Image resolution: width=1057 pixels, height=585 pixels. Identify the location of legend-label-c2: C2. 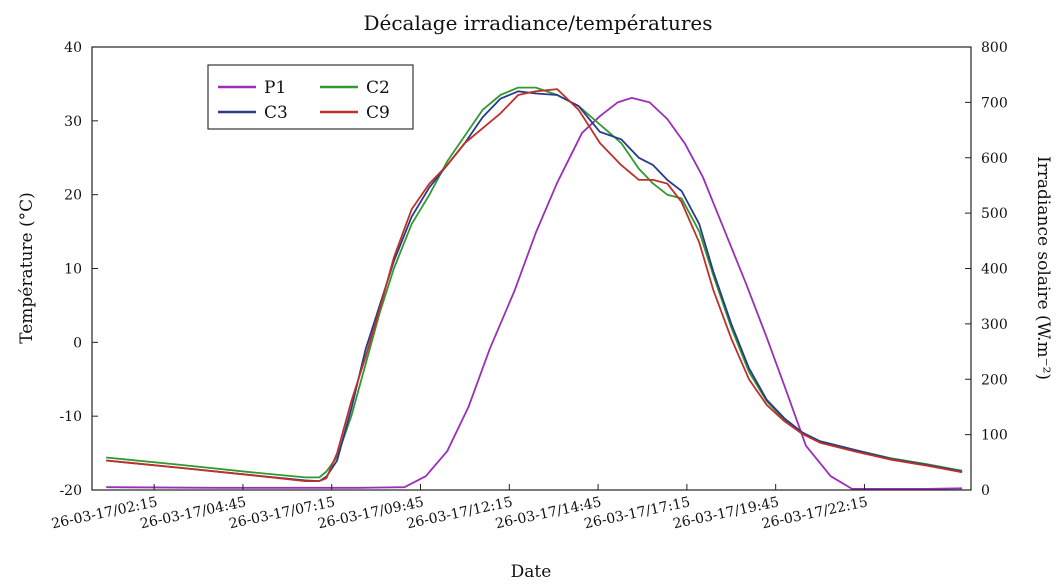
(378, 88).